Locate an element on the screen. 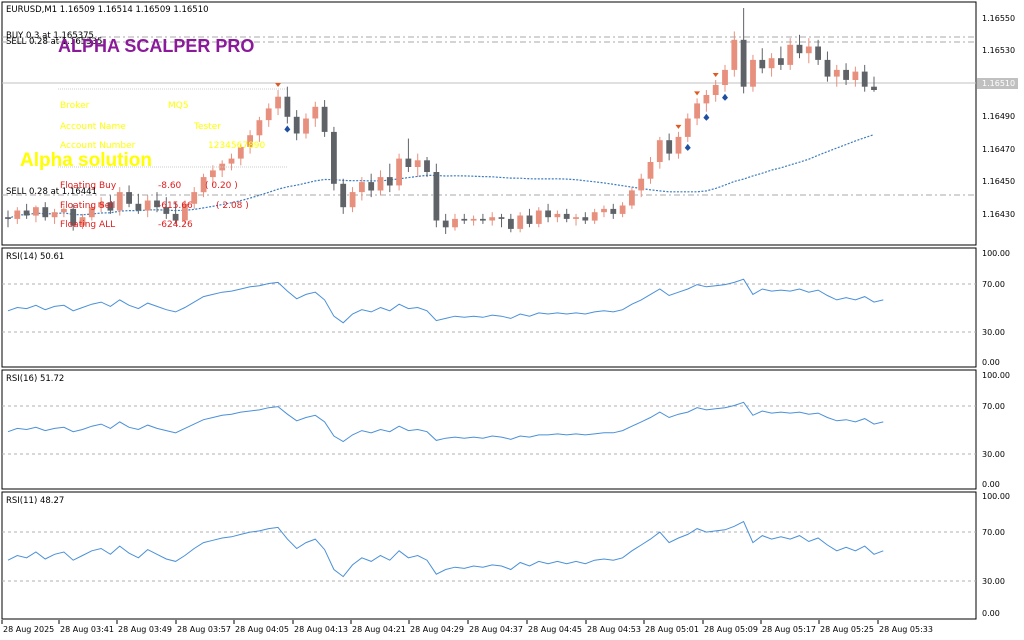 The image size is (1024, 640). rsi-tick: 100.00 is located at coordinates (996, 496).